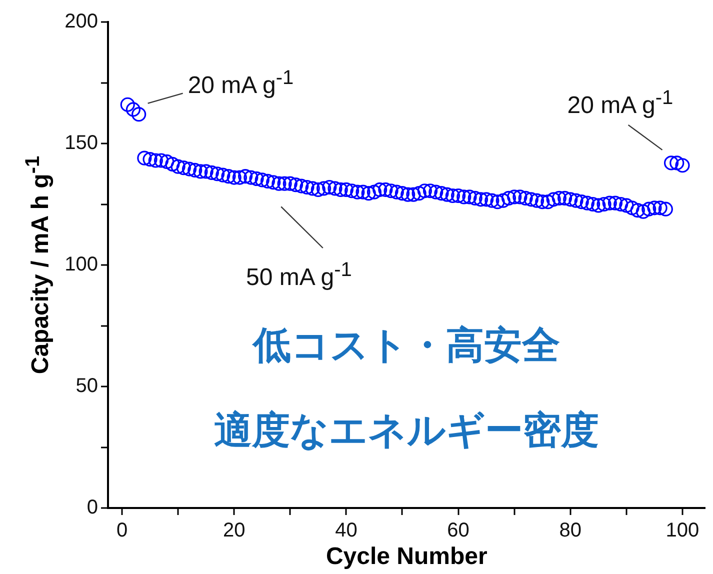  What do you see at coordinates (406, 344) in the screenshot?
I see `annotation: 低コスト・高安全` at bounding box center [406, 344].